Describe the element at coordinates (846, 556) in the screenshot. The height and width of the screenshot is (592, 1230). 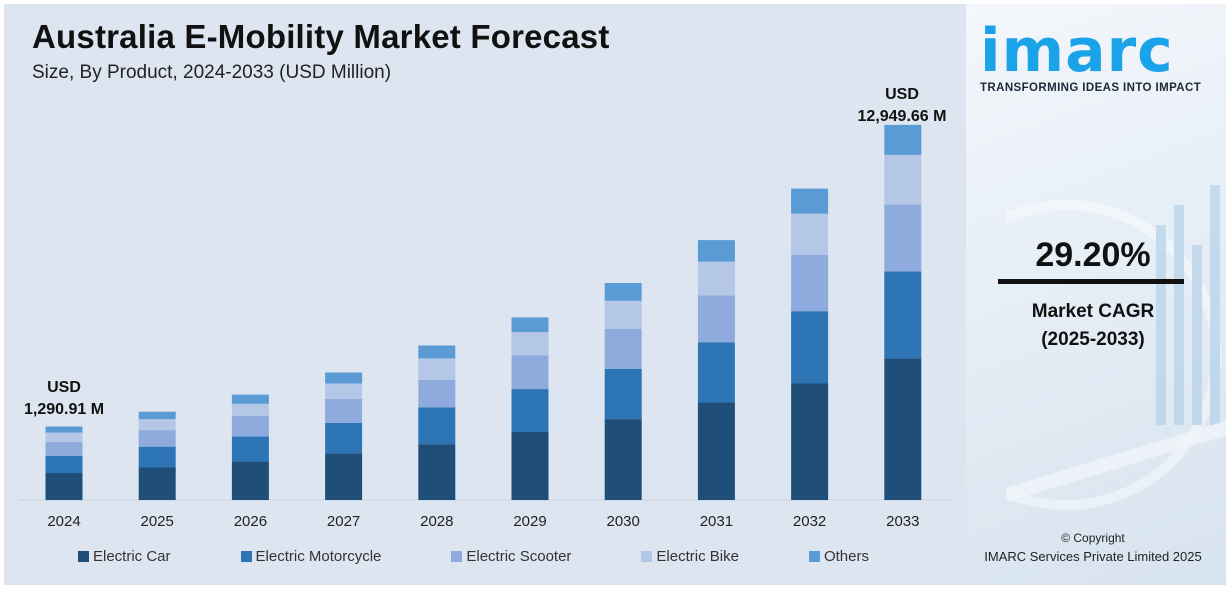
I see `legend-label: Others` at that location.